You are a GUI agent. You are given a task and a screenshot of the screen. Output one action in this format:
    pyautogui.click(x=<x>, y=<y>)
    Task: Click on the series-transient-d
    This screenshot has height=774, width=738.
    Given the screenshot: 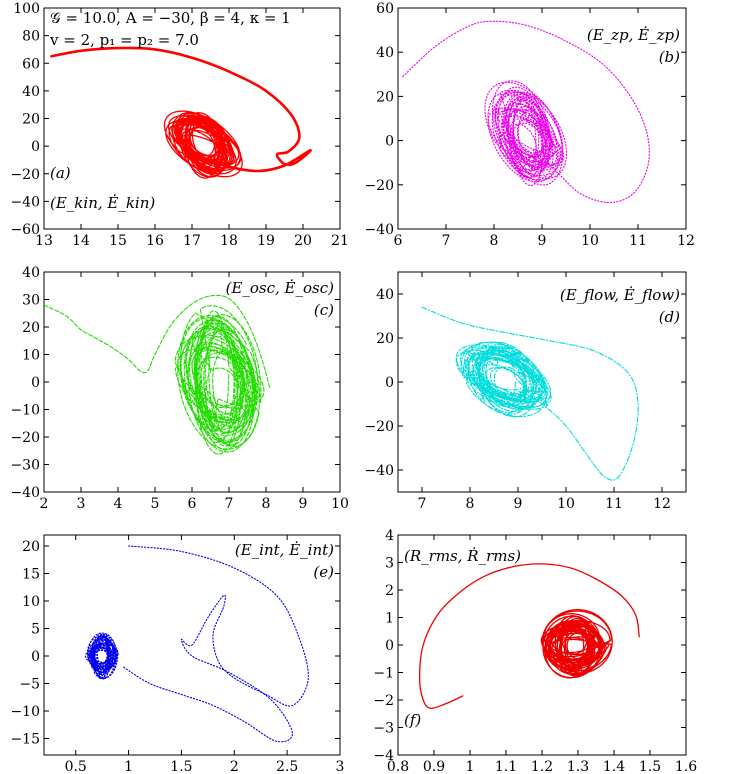 What is the action you would take?
    pyautogui.click(x=530, y=393)
    